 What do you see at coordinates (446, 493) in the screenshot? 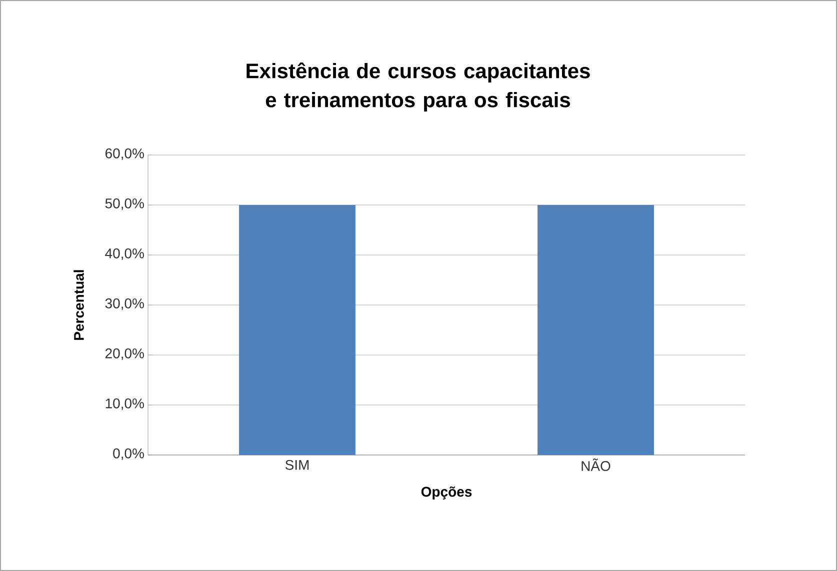
I see `x-axis-title: Opções` at bounding box center [446, 493].